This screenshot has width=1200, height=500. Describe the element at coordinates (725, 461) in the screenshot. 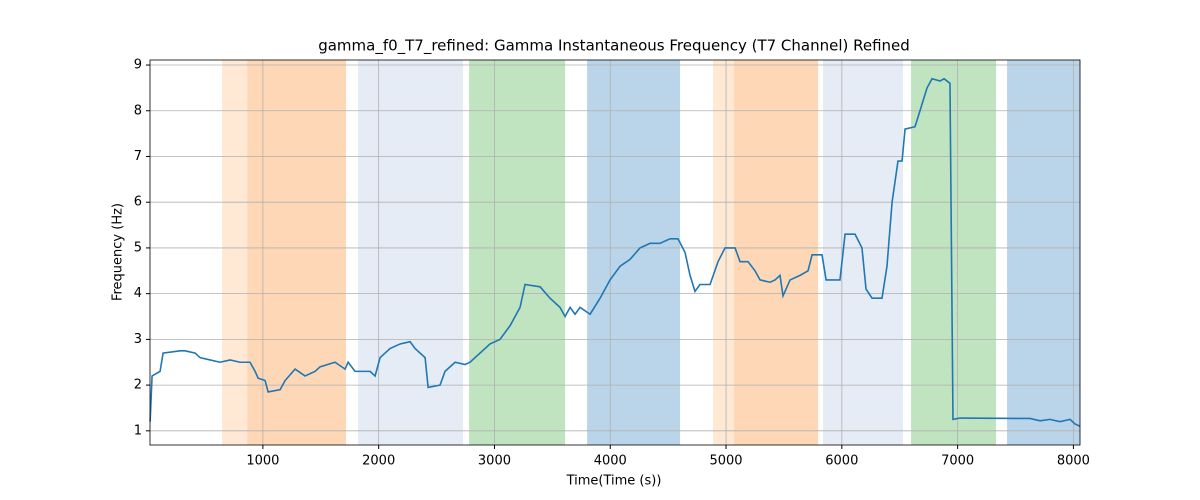

I see `x-tick-label: 5000` at that location.